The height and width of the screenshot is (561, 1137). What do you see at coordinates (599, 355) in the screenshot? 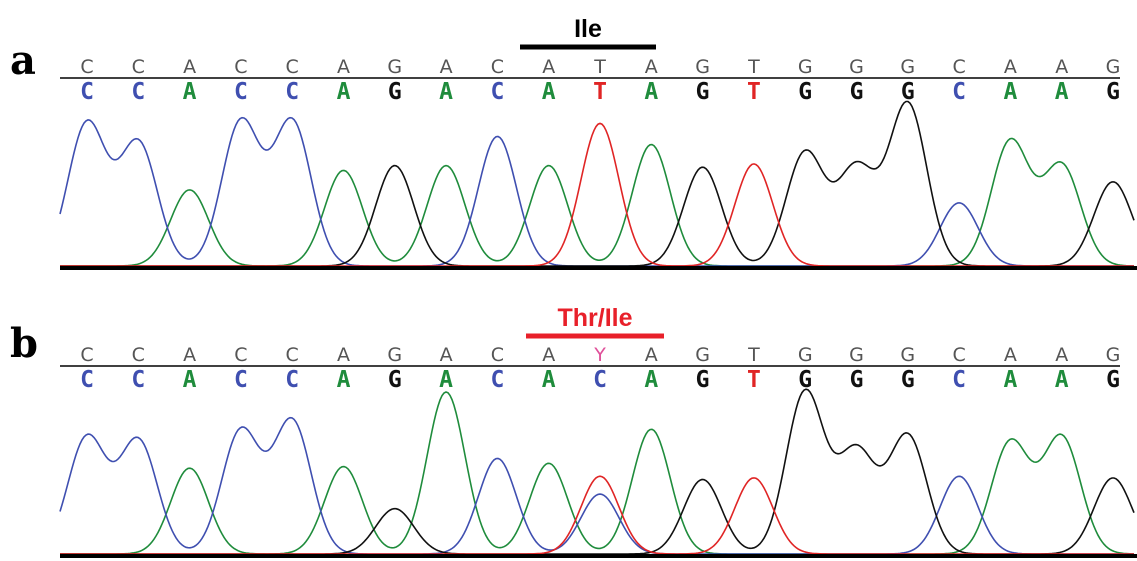
I see `reference-base: Y` at bounding box center [599, 355].